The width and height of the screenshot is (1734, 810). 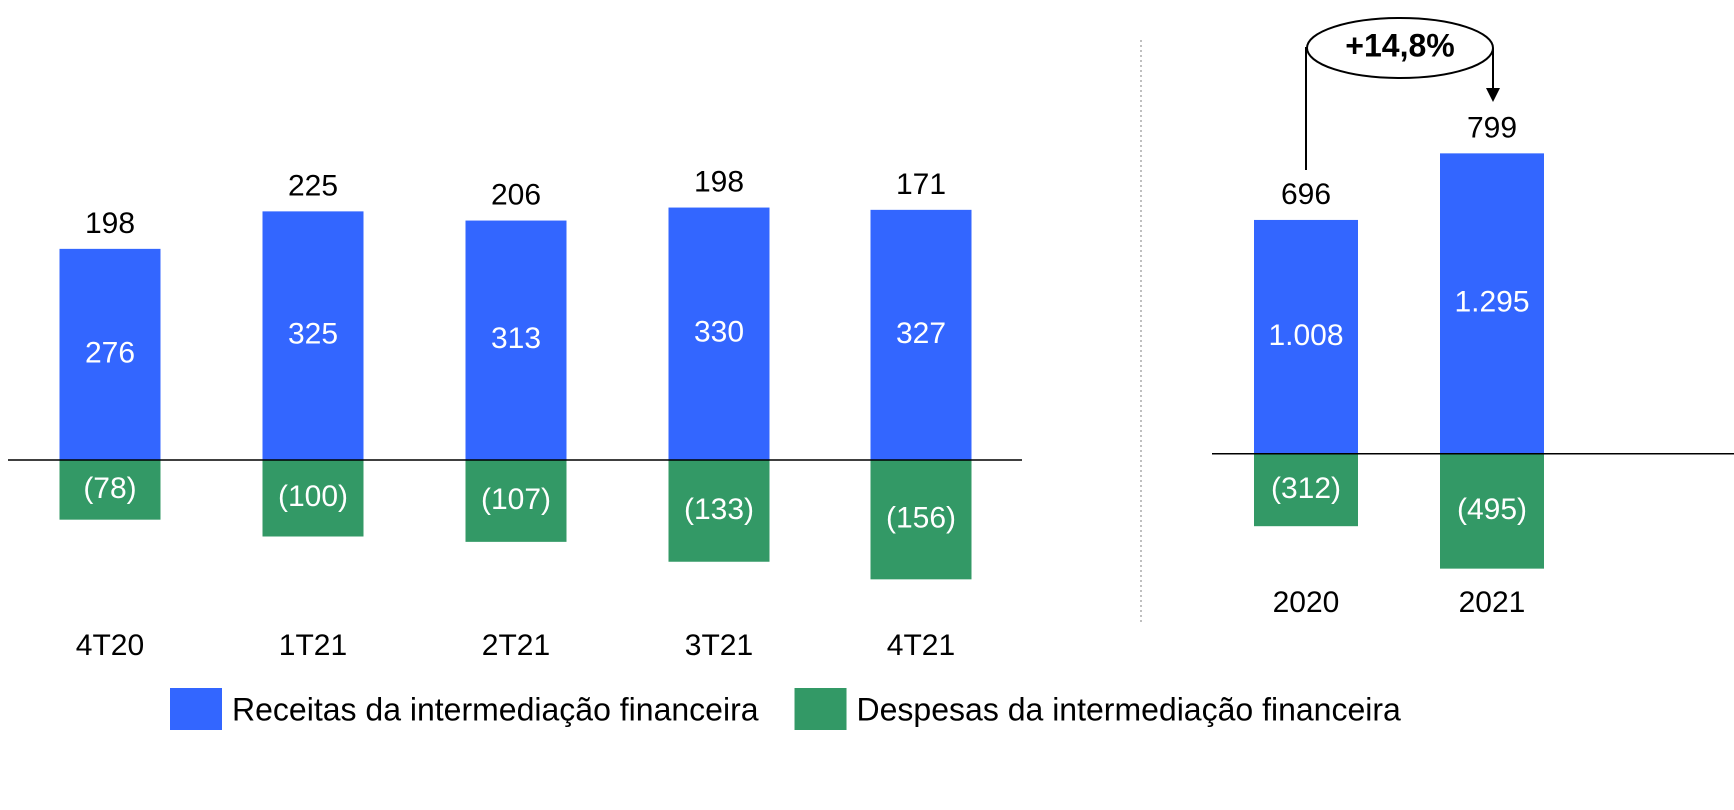 What do you see at coordinates (313, 645) in the screenshot?
I see `x-tick-label: 1T21` at bounding box center [313, 645].